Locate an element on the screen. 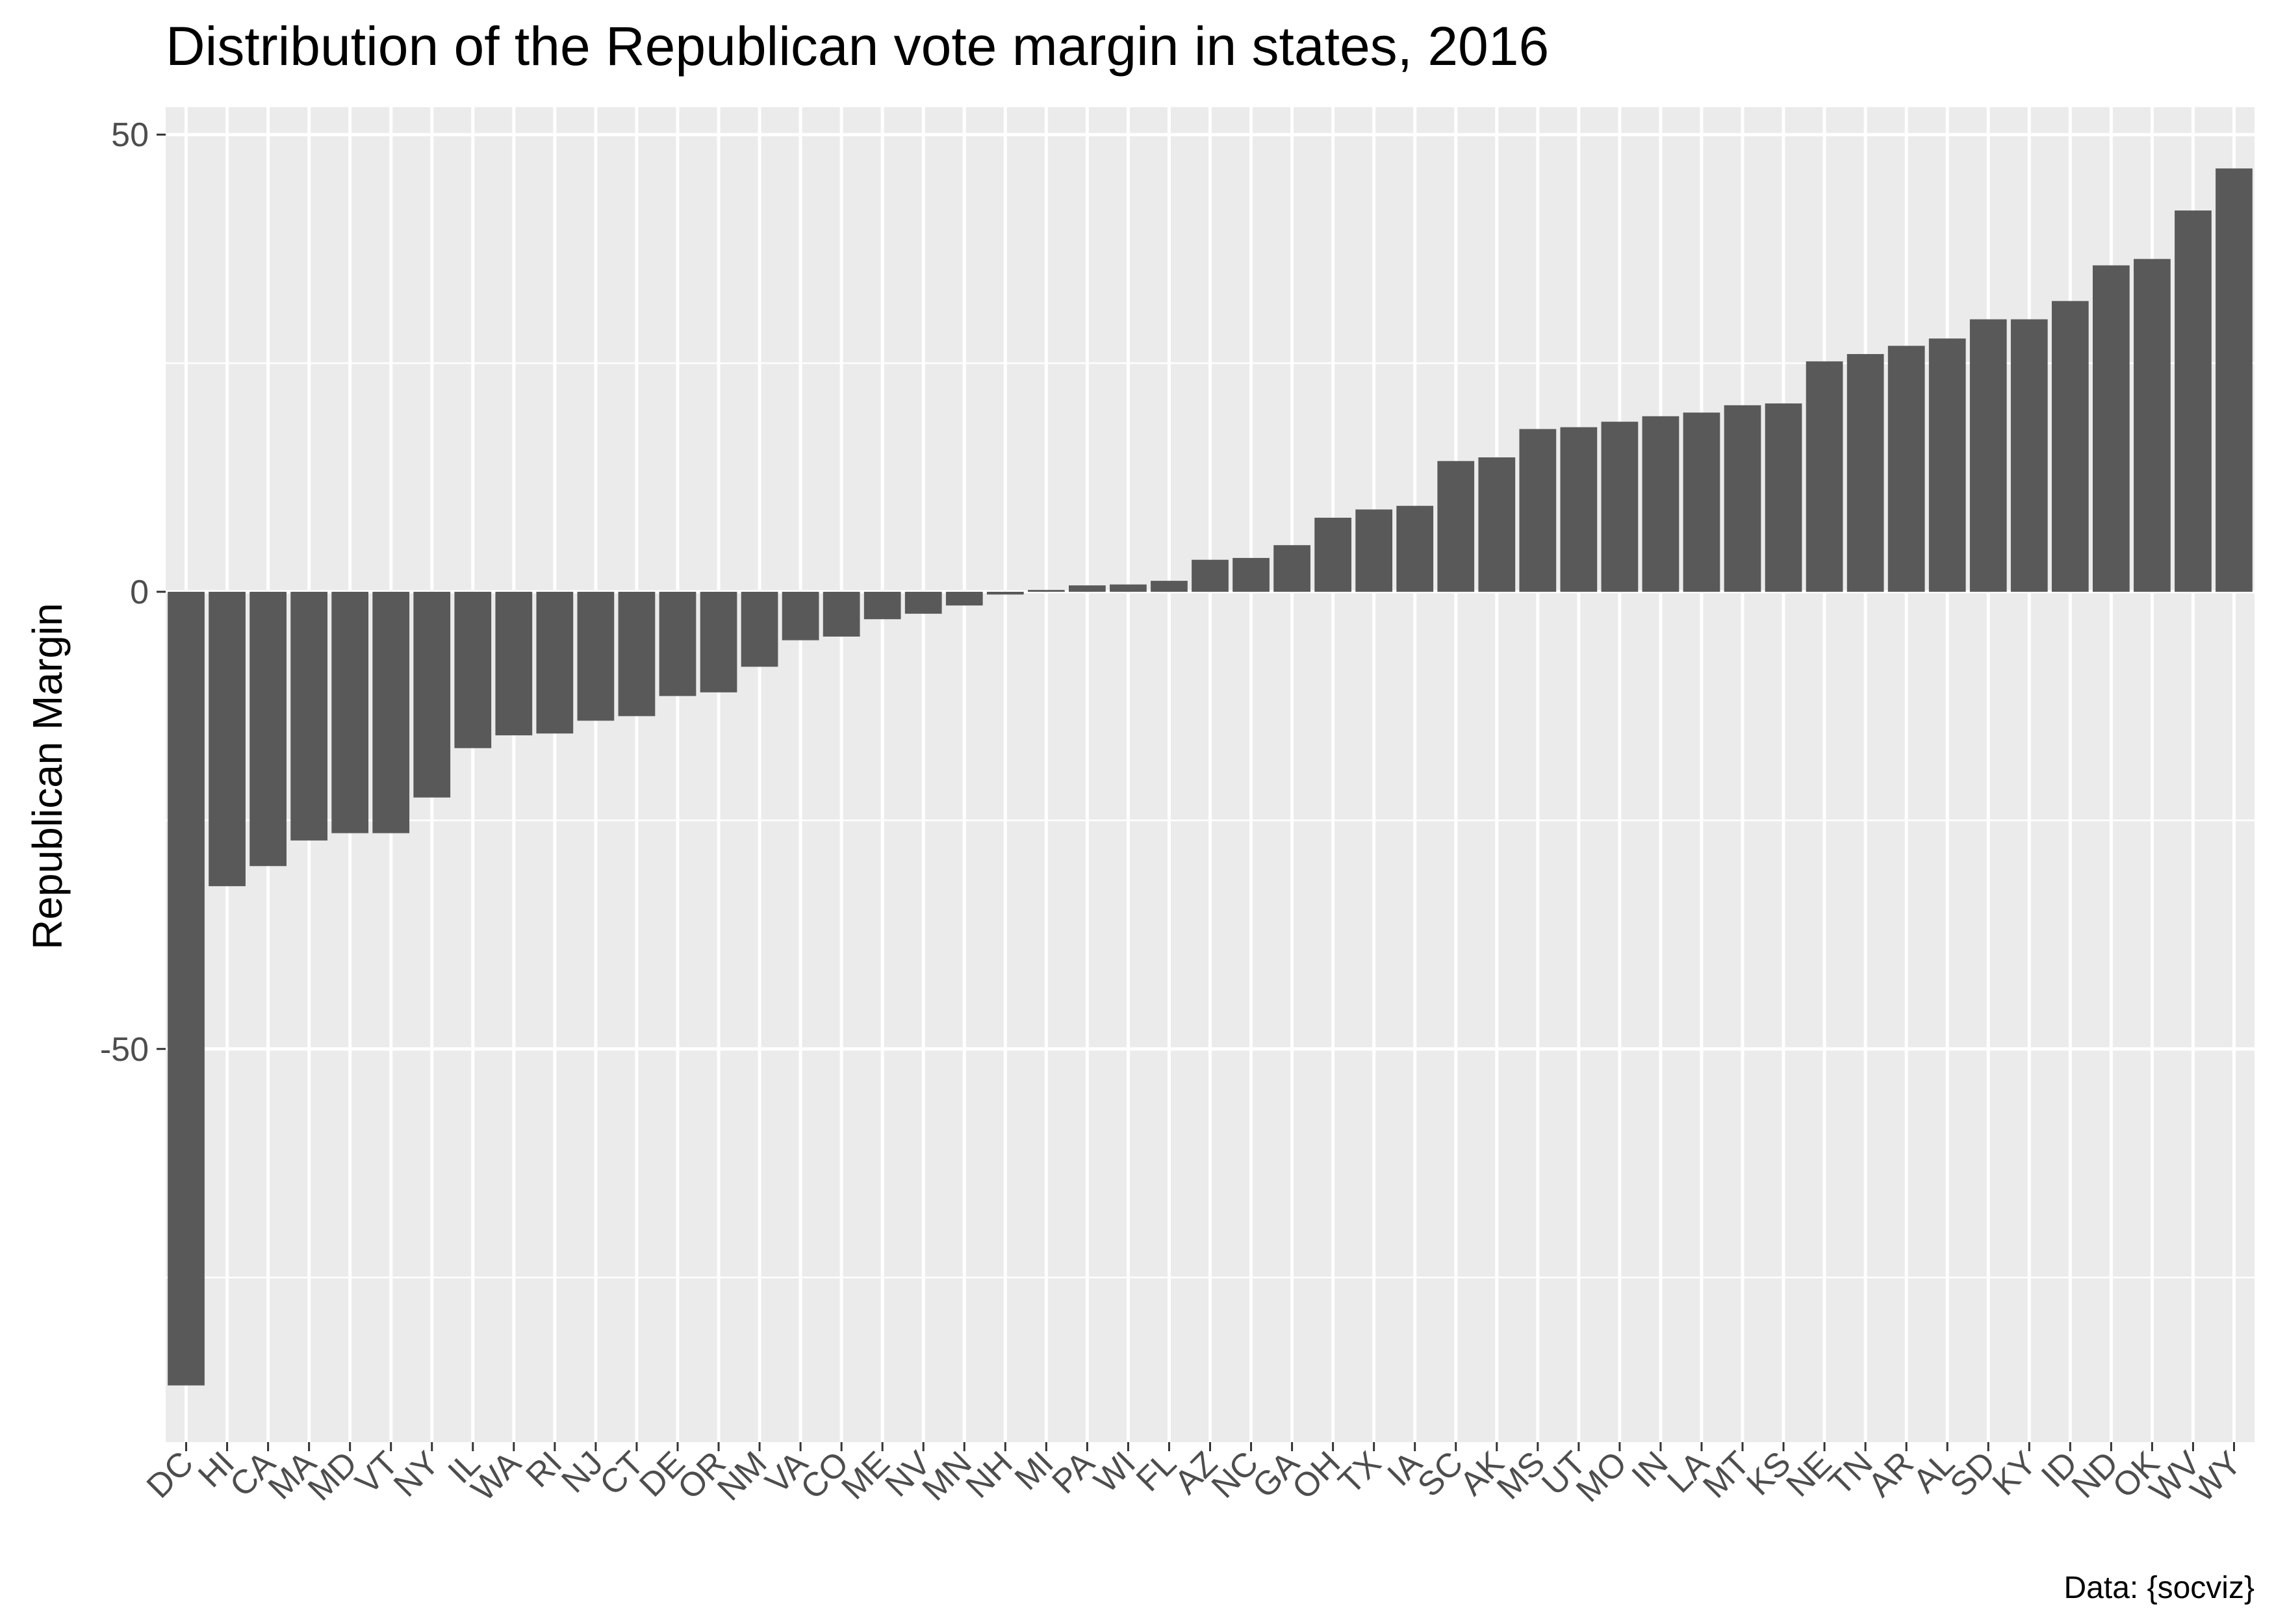 This screenshot has height=1624, width=2274. bar-il is located at coordinates (472, 670).